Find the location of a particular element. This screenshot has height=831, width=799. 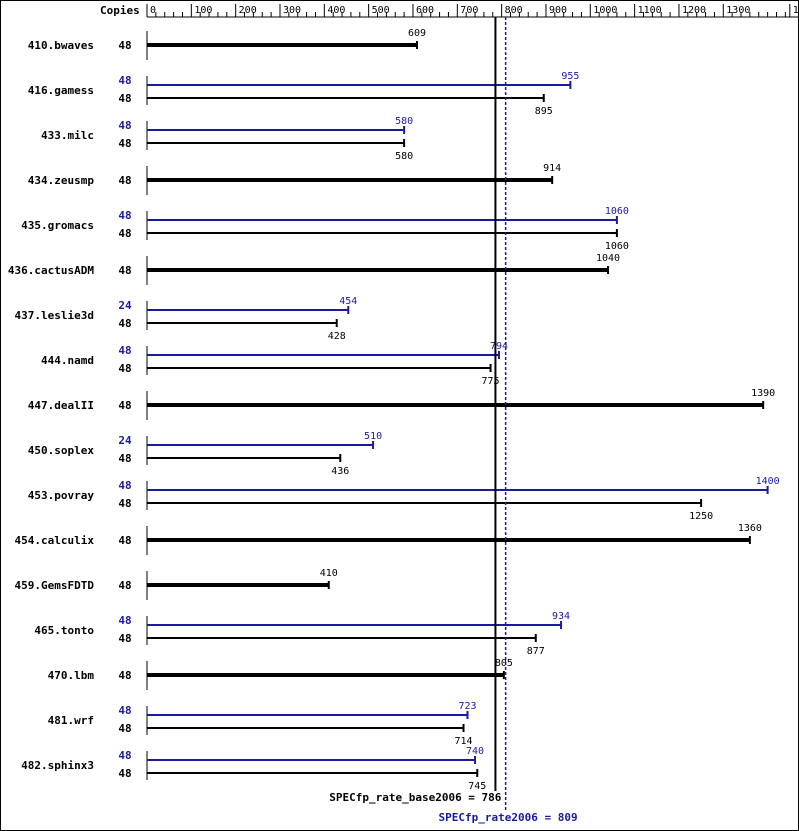

benchmark-label: 450.soplex is located at coordinates (61, 450).